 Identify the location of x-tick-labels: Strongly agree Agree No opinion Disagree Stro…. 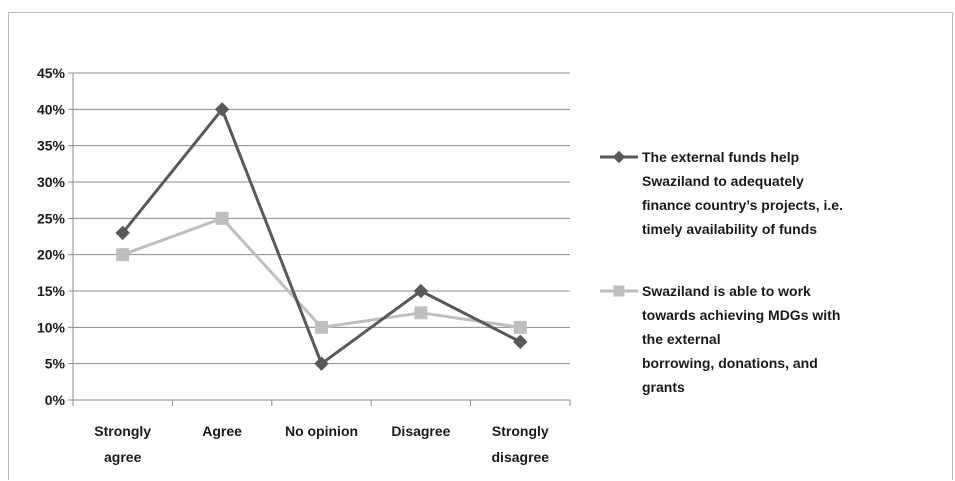
(321, 444).